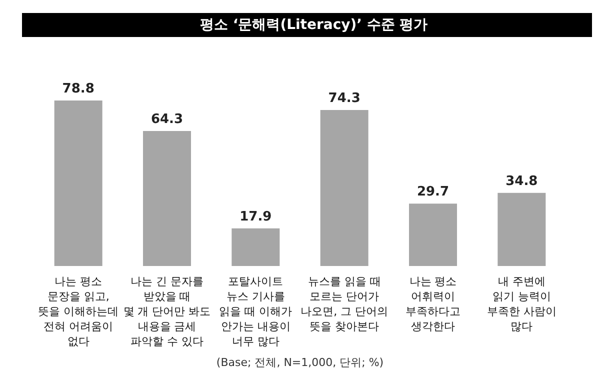 The image size is (600, 384). I want to click on chart-title: 평소 ‘문해력(Literacy)’ 수준 평가, so click(314, 25).